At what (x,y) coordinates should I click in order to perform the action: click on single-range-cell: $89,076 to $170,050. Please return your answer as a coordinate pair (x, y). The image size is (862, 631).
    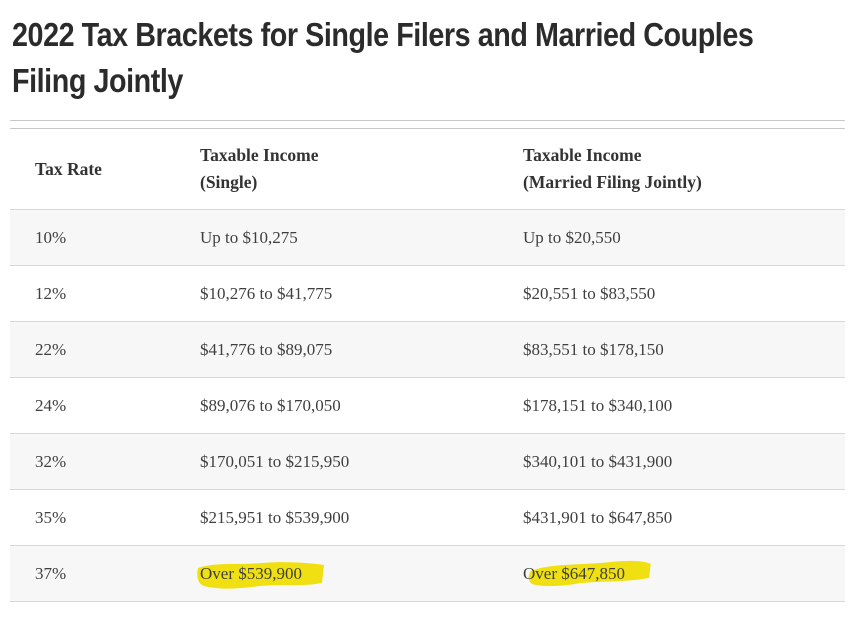
    Looking at the image, I should click on (336, 405).